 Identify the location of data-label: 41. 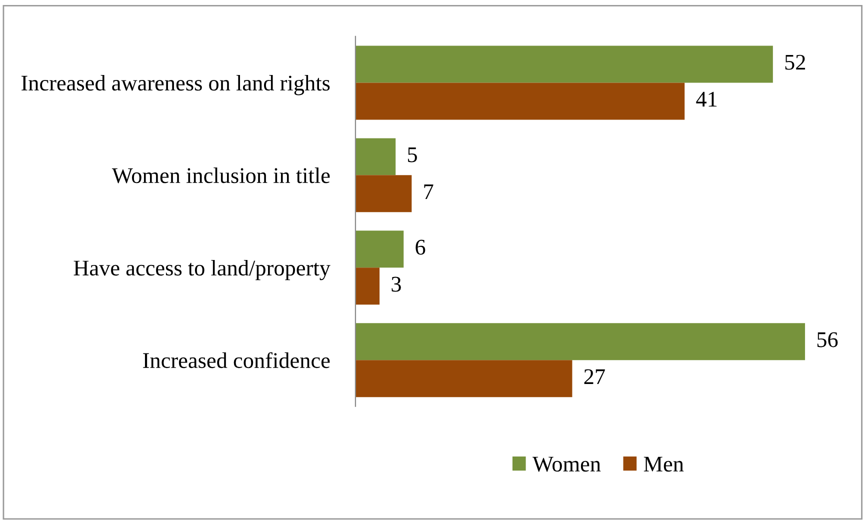
(706, 99).